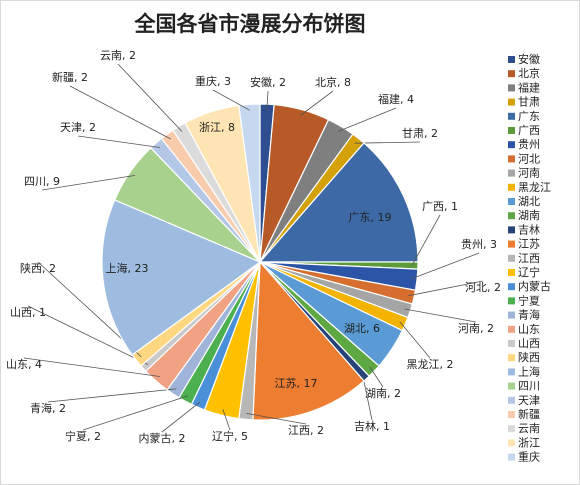 The height and width of the screenshot is (485, 580). I want to click on data-label: 宁夏, 2, so click(83, 436).